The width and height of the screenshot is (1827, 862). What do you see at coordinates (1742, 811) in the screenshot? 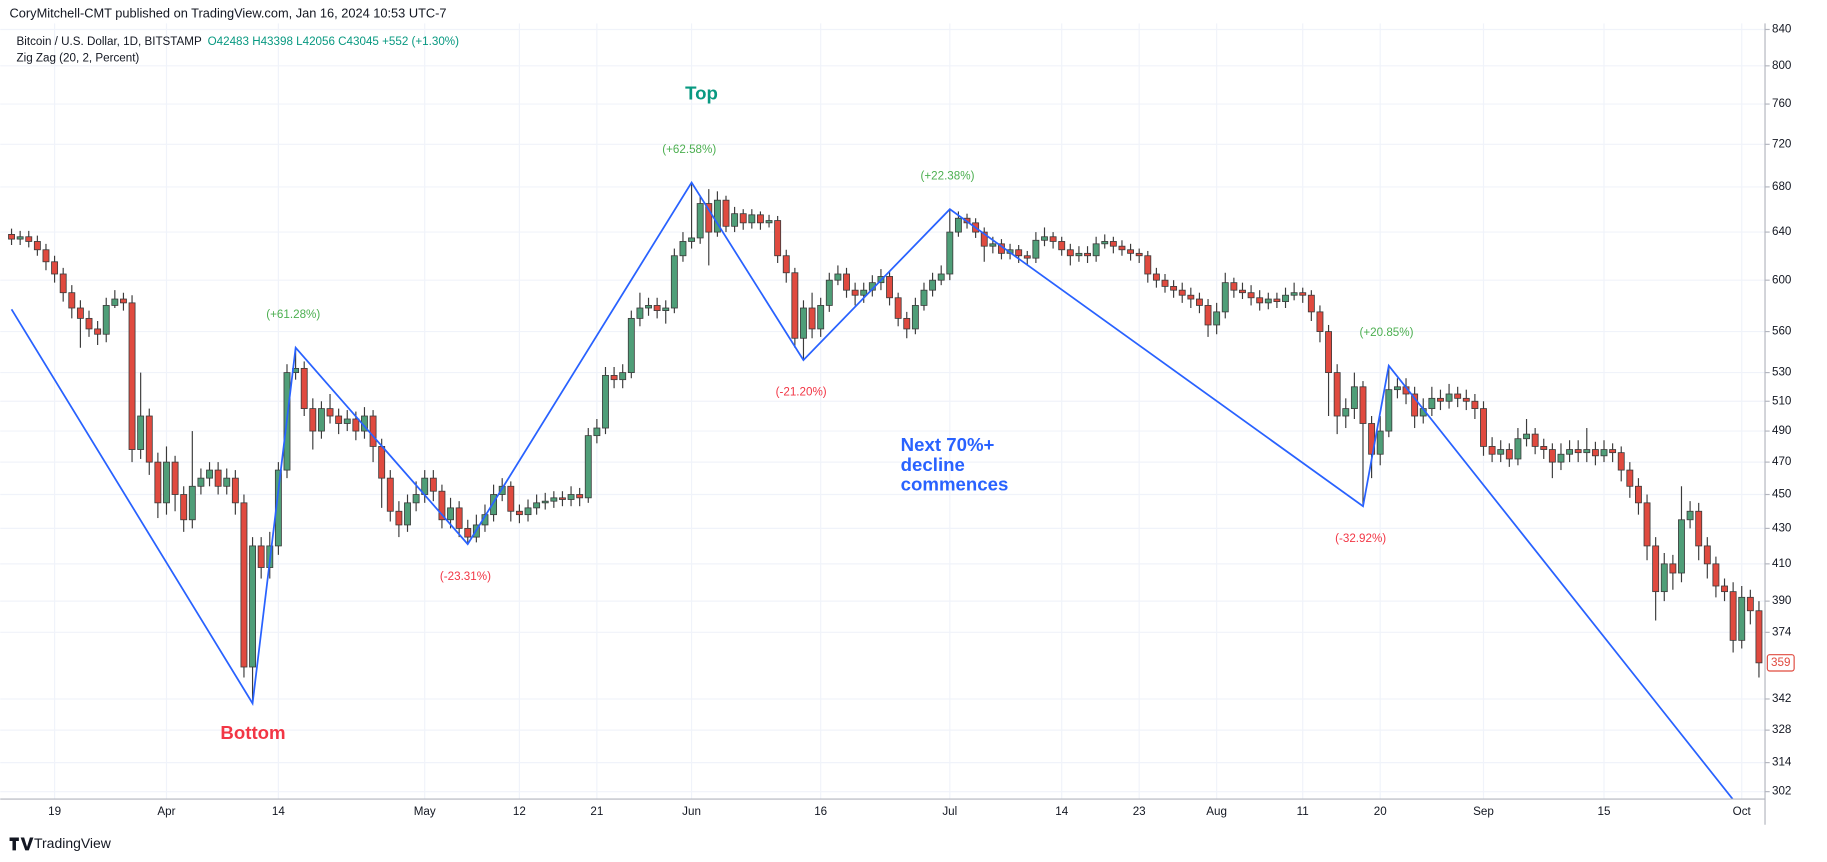
I see `x-tick-label: Oct` at bounding box center [1742, 811].